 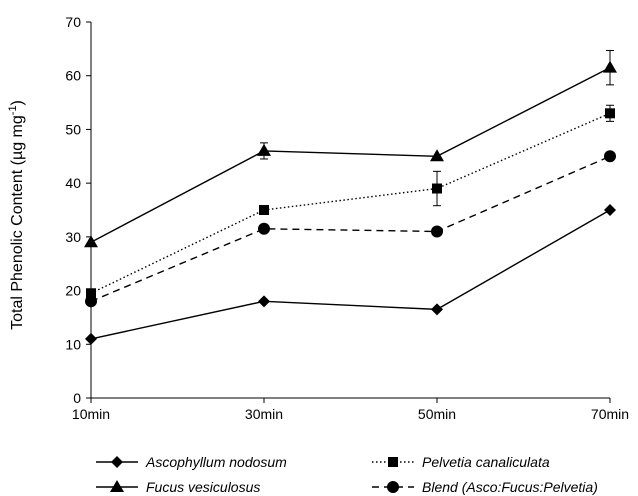 What do you see at coordinates (17, 102) in the screenshot?
I see `y-axis-label-end: )` at bounding box center [17, 102].